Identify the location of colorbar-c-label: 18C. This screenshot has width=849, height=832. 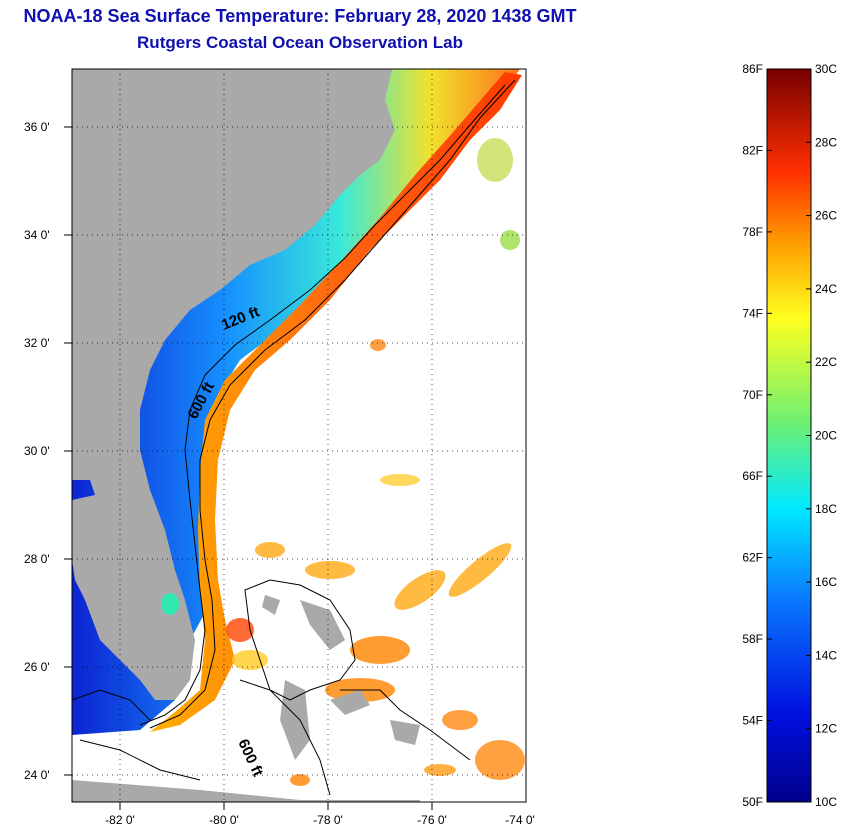
(826, 509).